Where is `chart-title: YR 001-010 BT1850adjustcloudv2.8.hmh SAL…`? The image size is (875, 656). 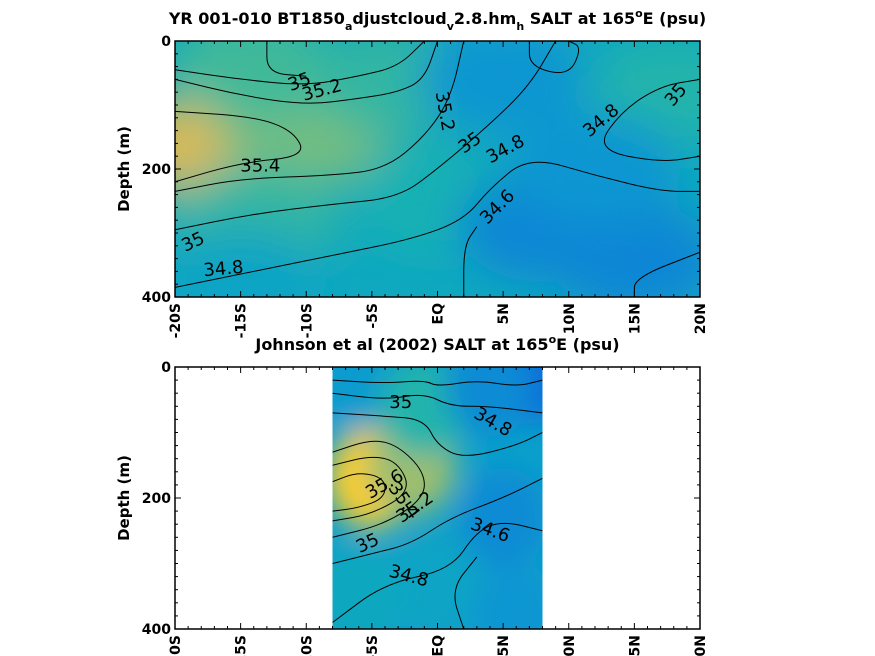
chart-title: YR 001-010 BT1850adjustcloudv2.8.hmh SAL… is located at coordinates (437, 20).